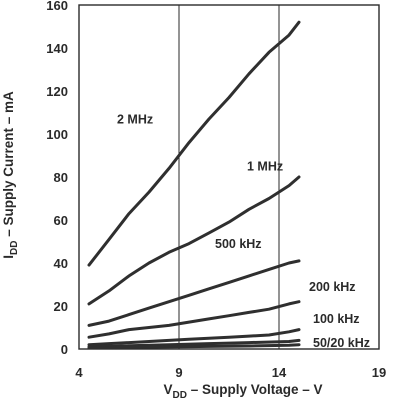 The width and height of the screenshot is (414, 402). Describe the element at coordinates (194, 319) in the screenshot. I see `series-line-200-khz` at that location.